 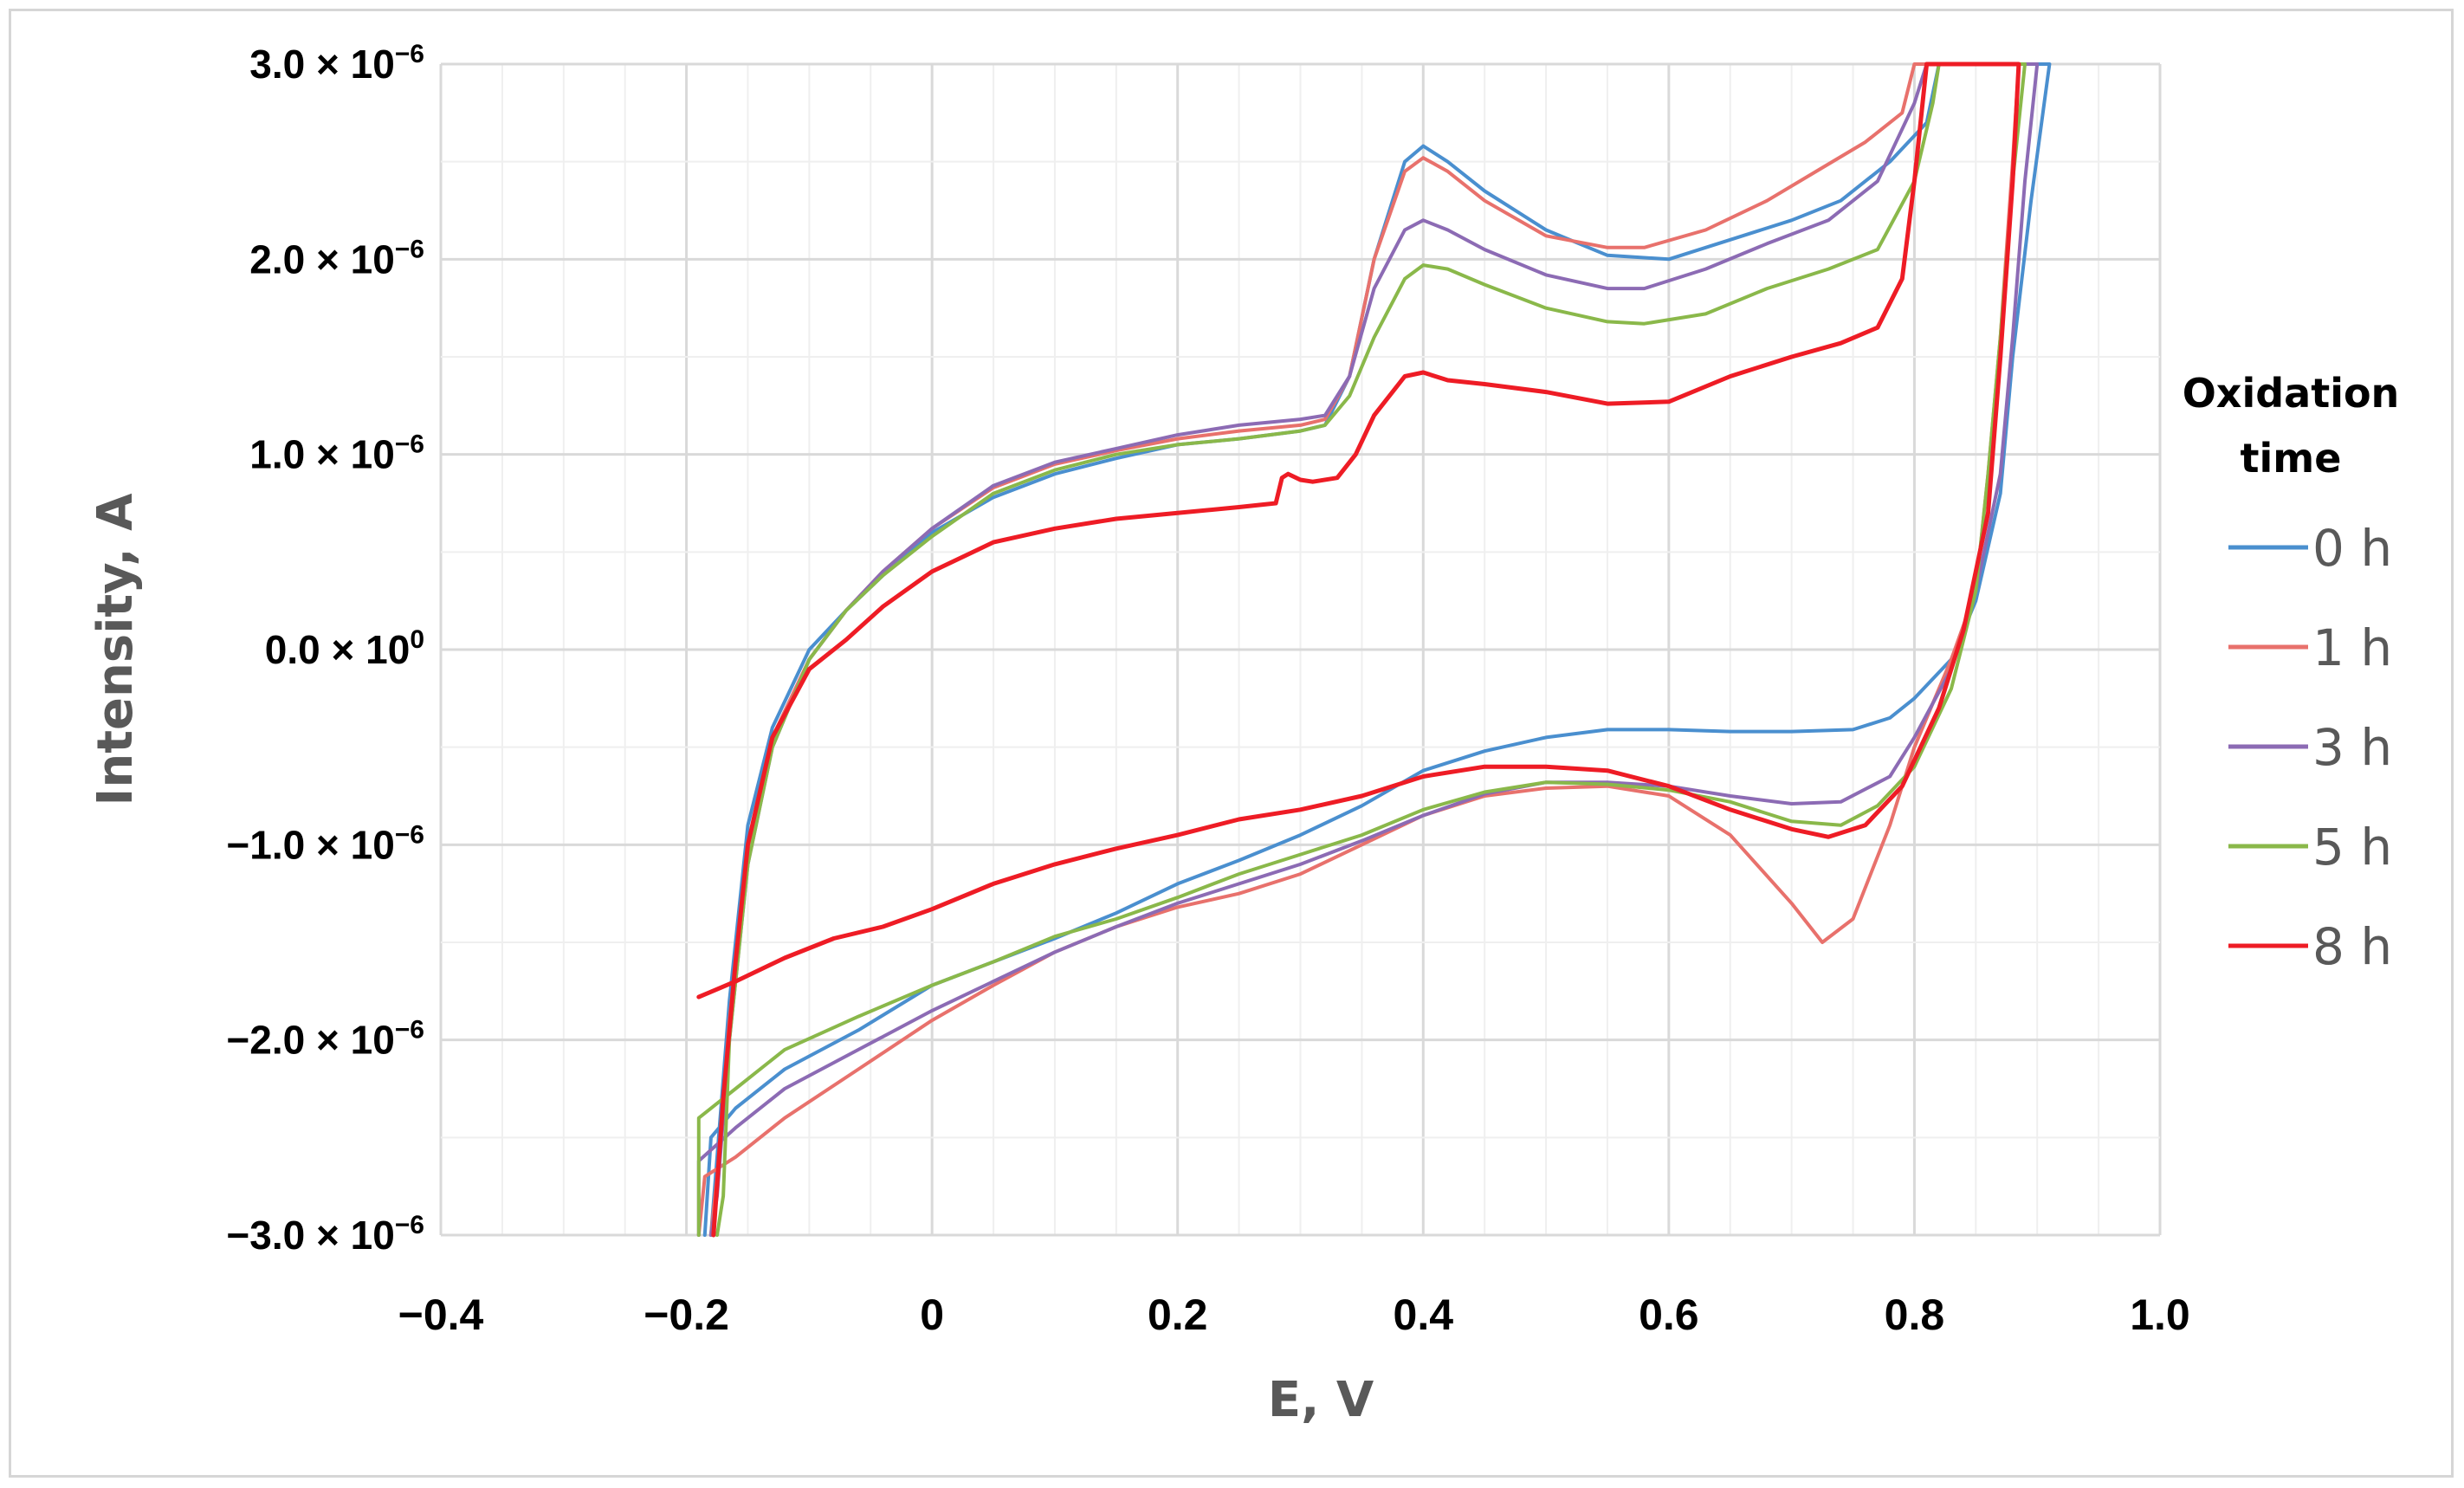 What do you see at coordinates (344, 648) in the screenshot?
I see `y-tick-label: 0.0 × 100` at bounding box center [344, 648].